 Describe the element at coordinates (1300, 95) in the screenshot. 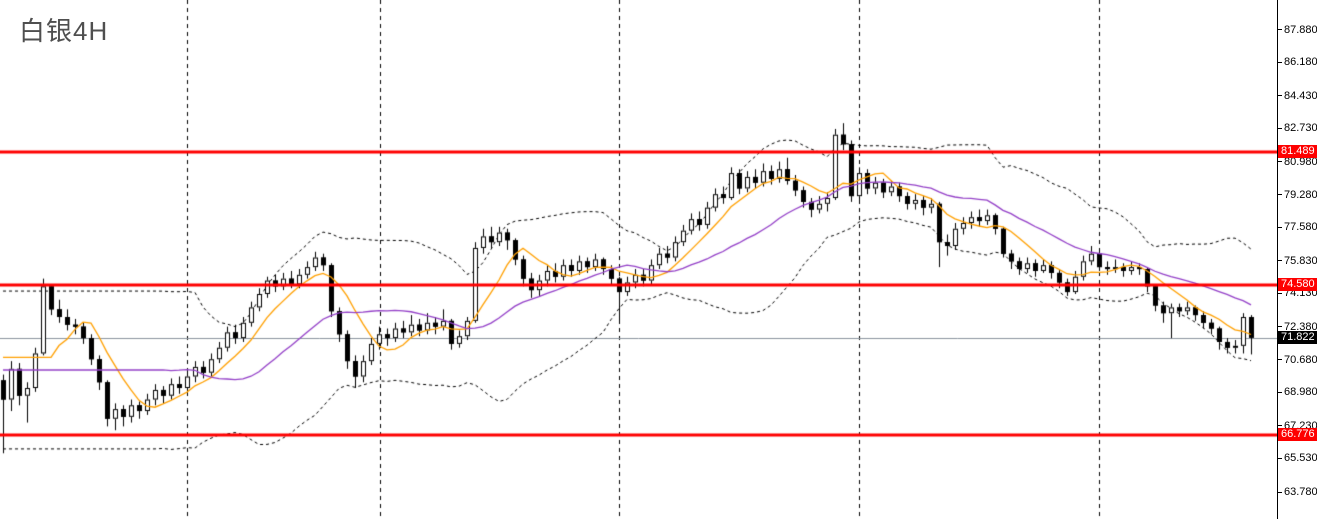

I see `axis-tick-label: 84.430` at that location.